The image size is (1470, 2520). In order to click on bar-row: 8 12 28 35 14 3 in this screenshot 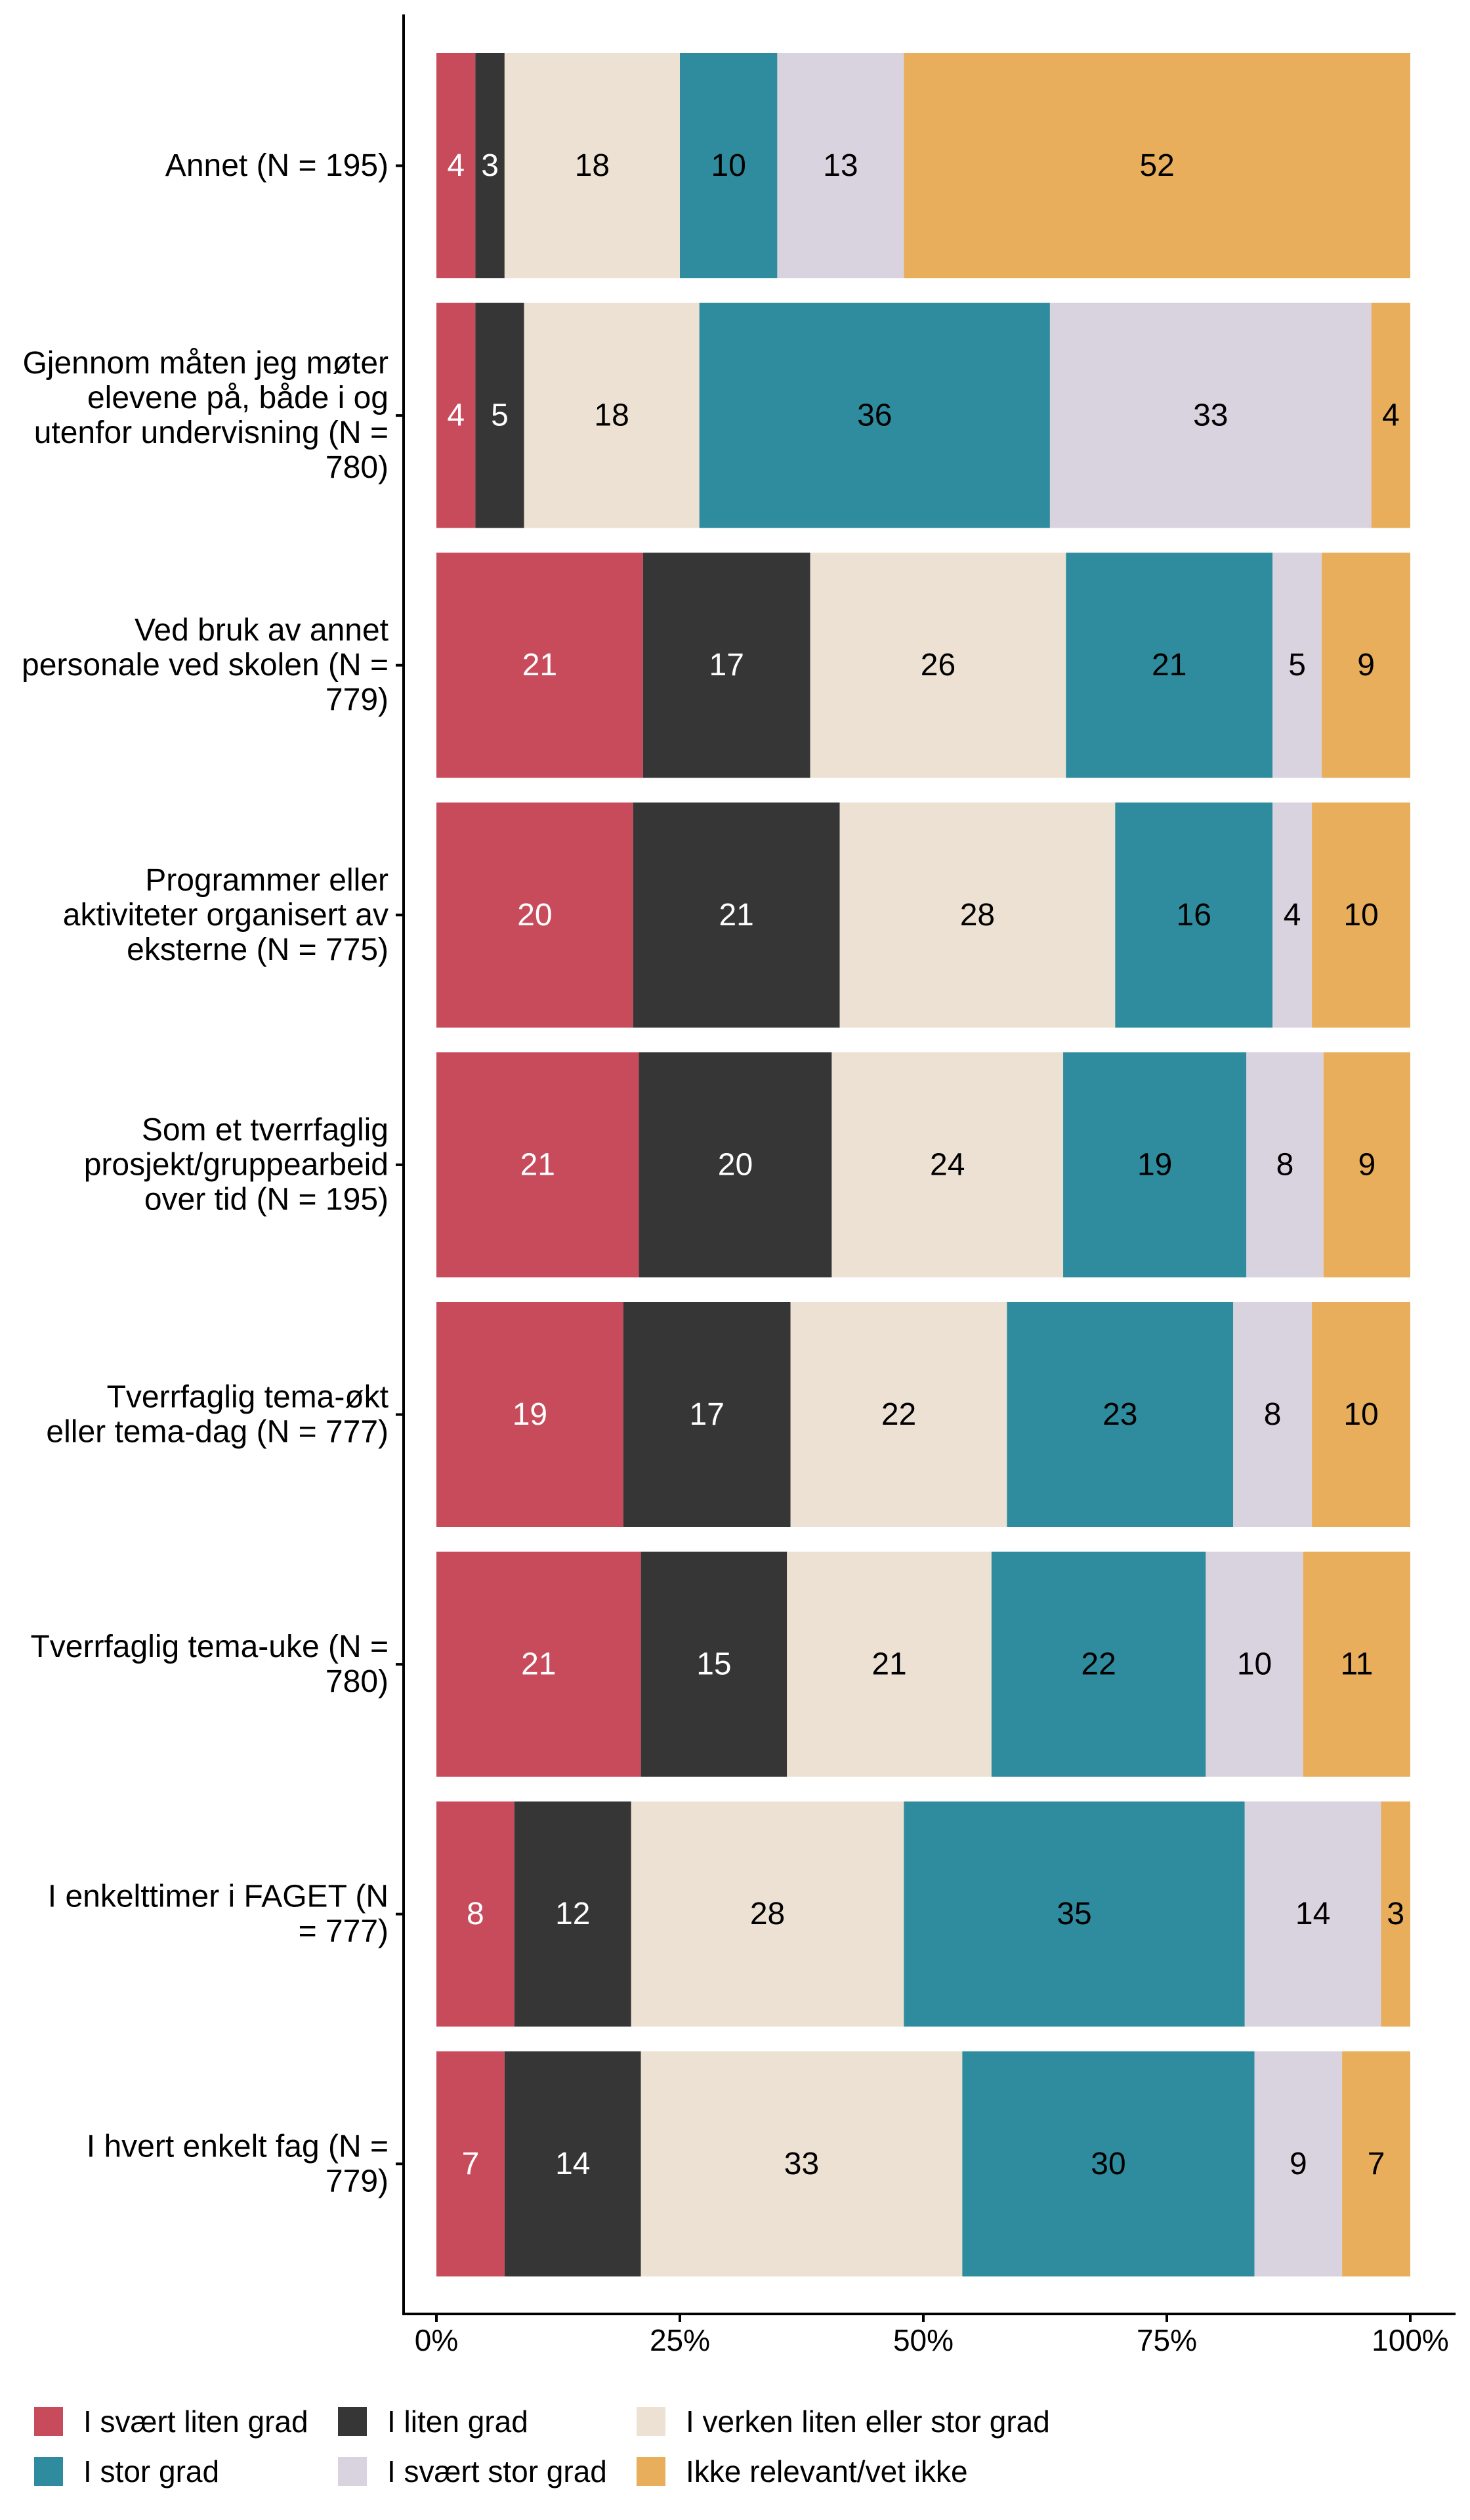, I will do `click(923, 1914)`.